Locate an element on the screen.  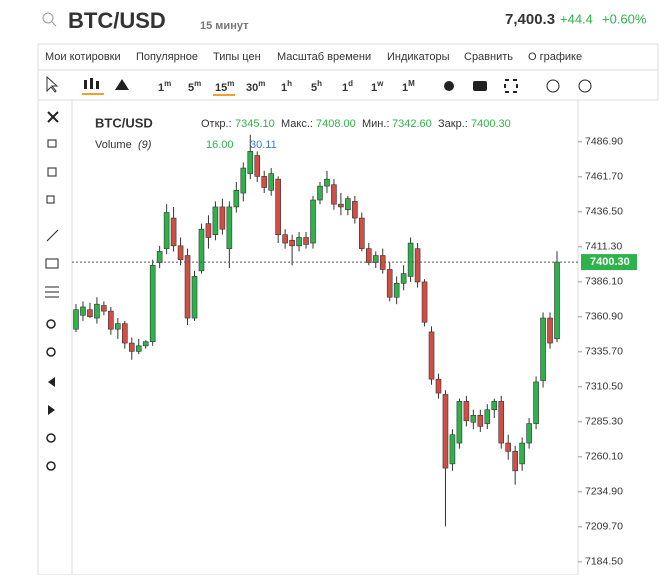
interval-number: 30 is located at coordinates (252, 88).